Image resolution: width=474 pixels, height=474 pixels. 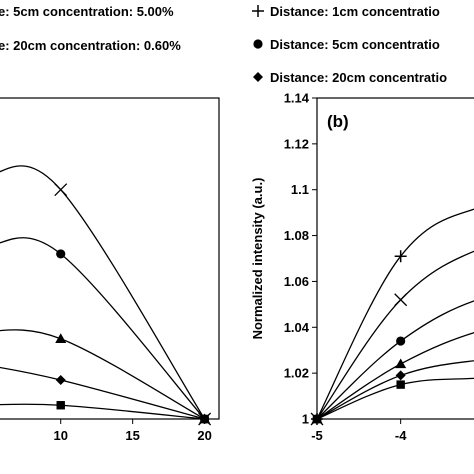 What do you see at coordinates (296, 235) in the screenshot?
I see `y-tick-label: 1.08` at bounding box center [296, 235].